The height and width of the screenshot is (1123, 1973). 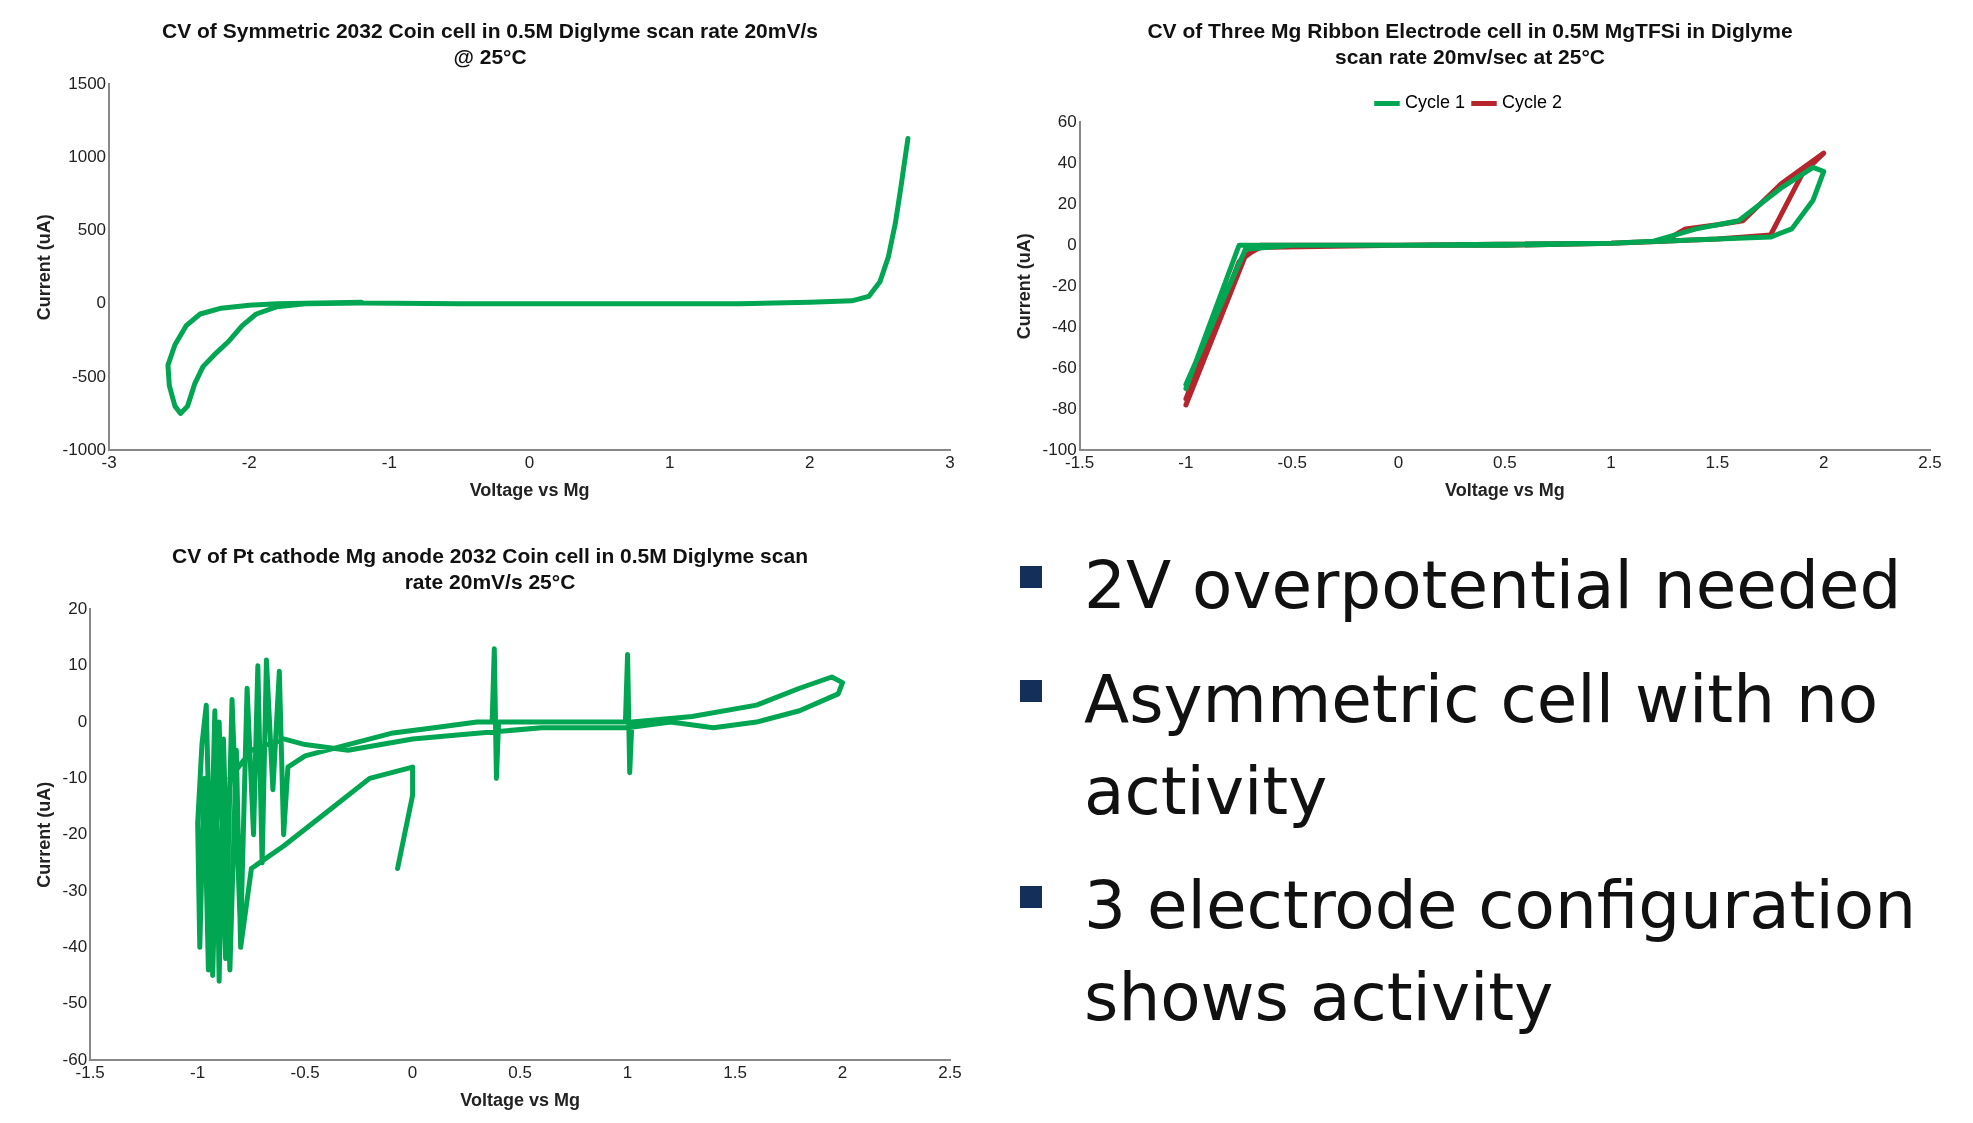 I want to click on y-tick-label: 1500, so click(x=87, y=84).